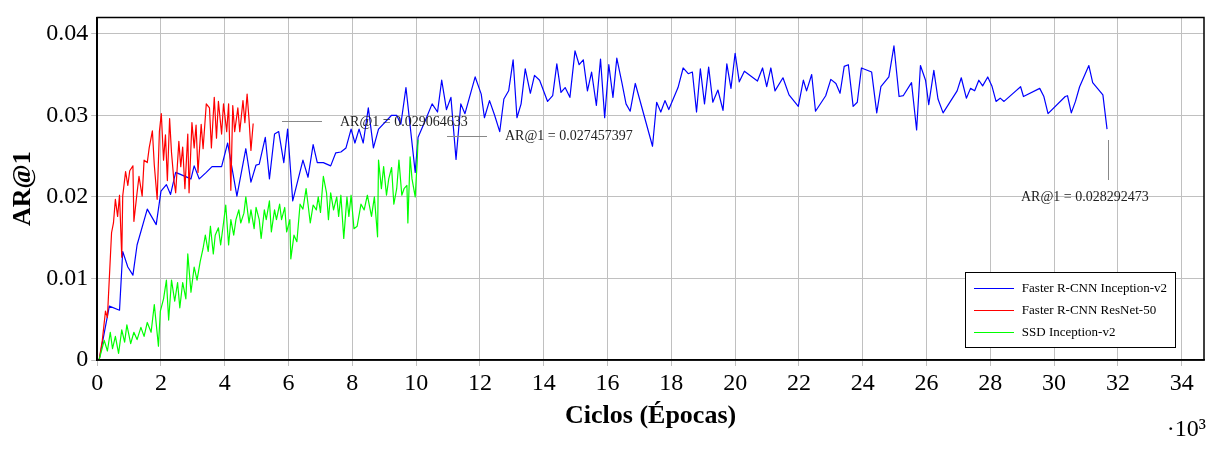 This screenshot has width=1214, height=464. What do you see at coordinates (1094, 288) in the screenshot?
I see `legend-label: Faster R-CNN Inception-v2` at bounding box center [1094, 288].